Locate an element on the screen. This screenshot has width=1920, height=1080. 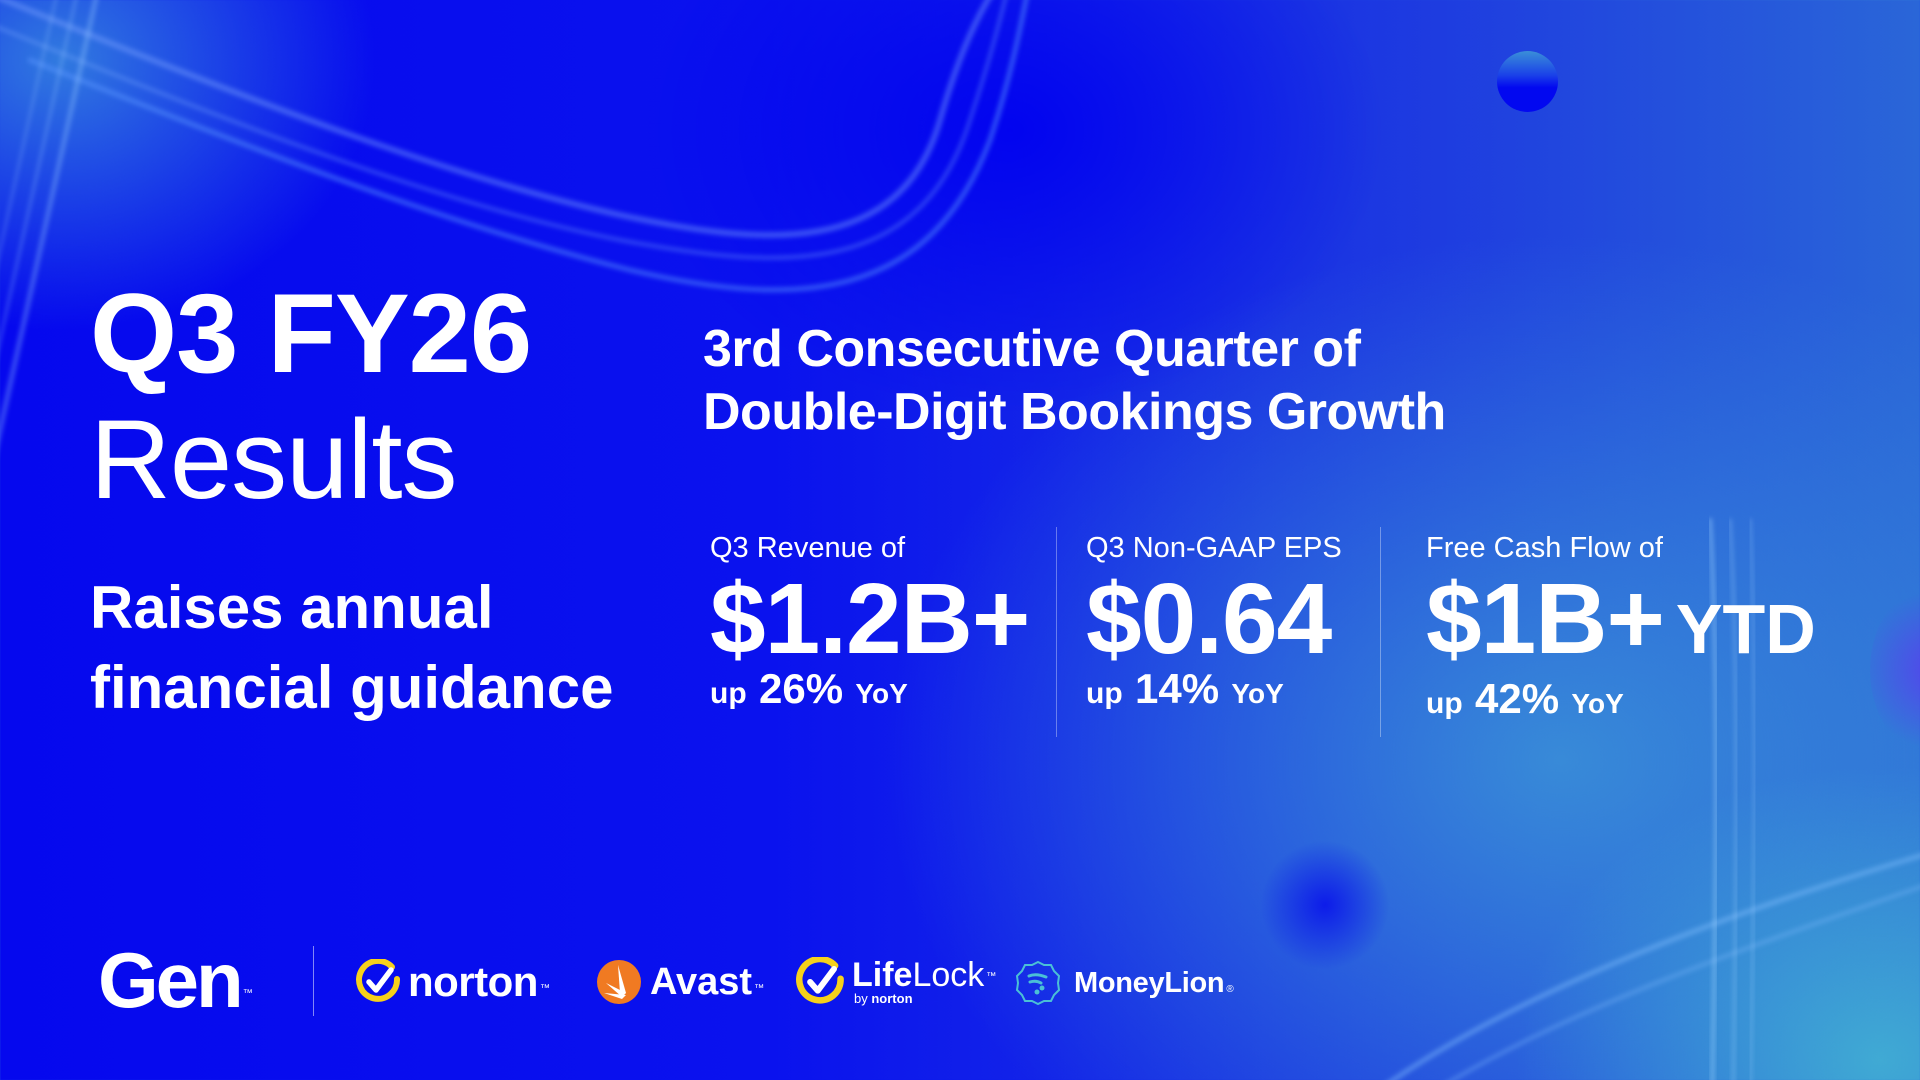
lifelock-logo: LifeLock ™ by norton is located at coordinates (896, 982).